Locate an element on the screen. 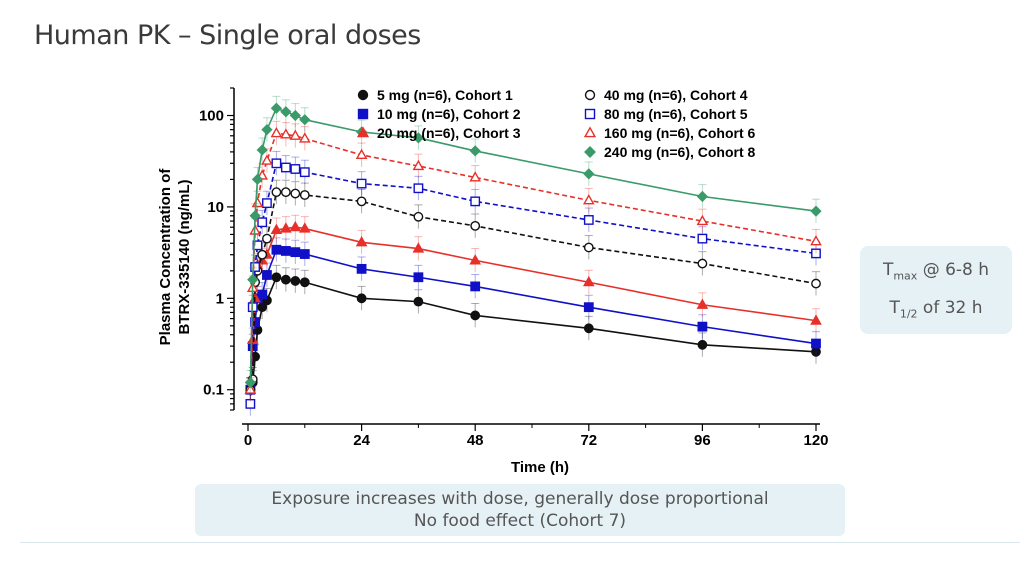 The width and height of the screenshot is (1020, 564). legend-label-7: 240 mg (n=6), Cohort 8 is located at coordinates (680, 152).